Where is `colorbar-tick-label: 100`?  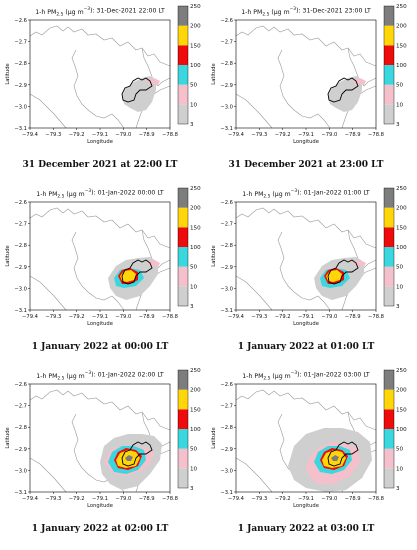
colorbar-tick-label: 100 is located at coordinates (195, 430).